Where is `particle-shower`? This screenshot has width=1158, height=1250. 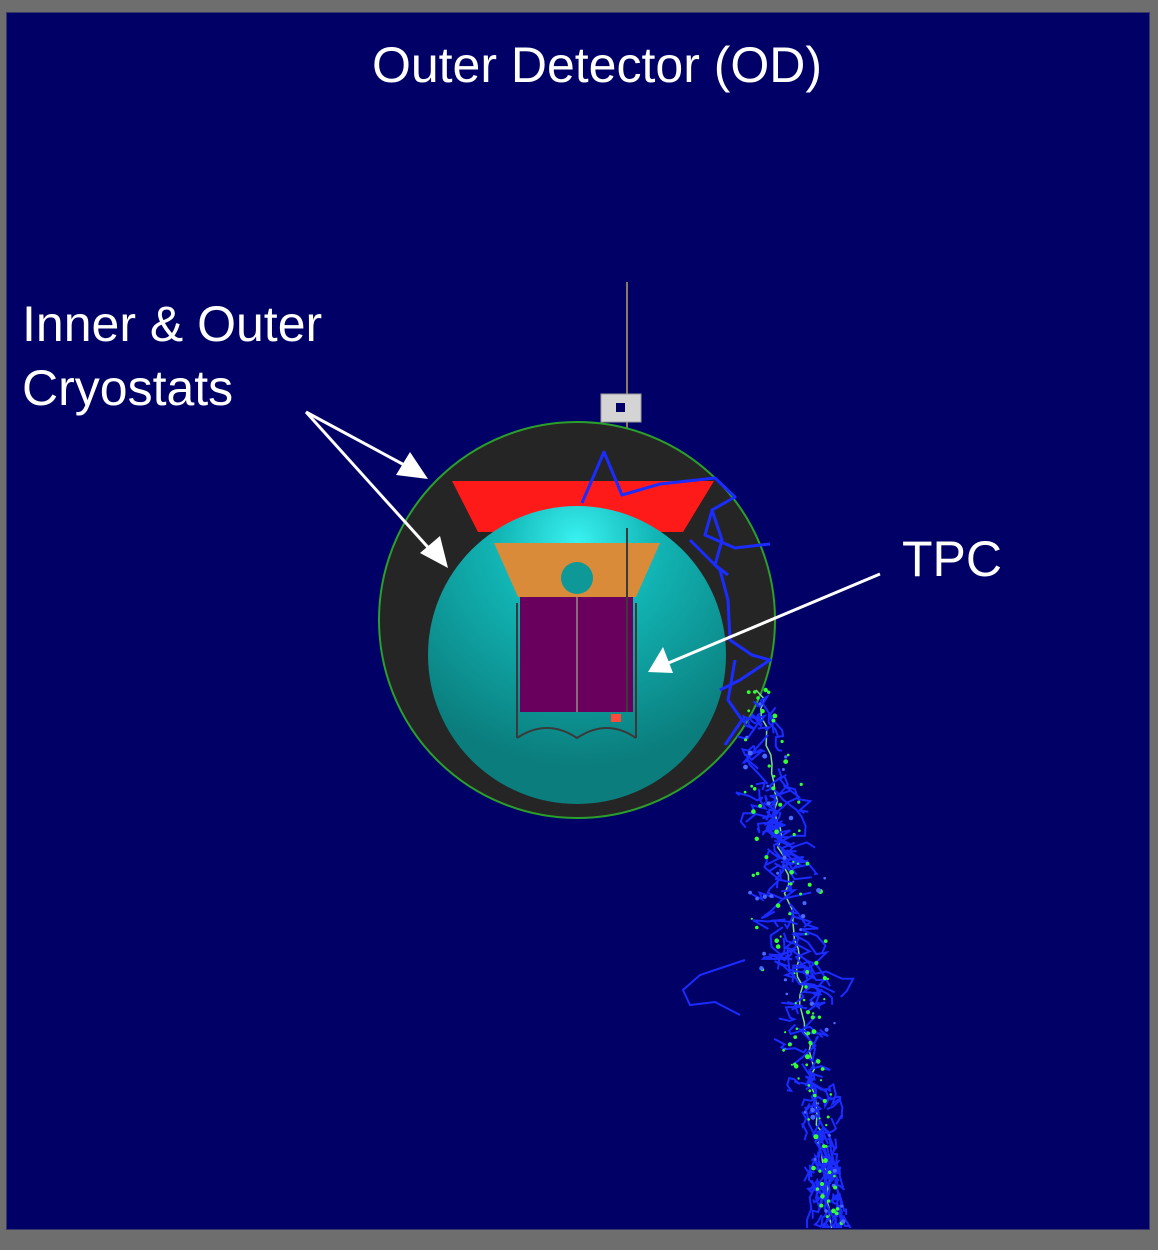 particle-shower is located at coordinates (768, 957).